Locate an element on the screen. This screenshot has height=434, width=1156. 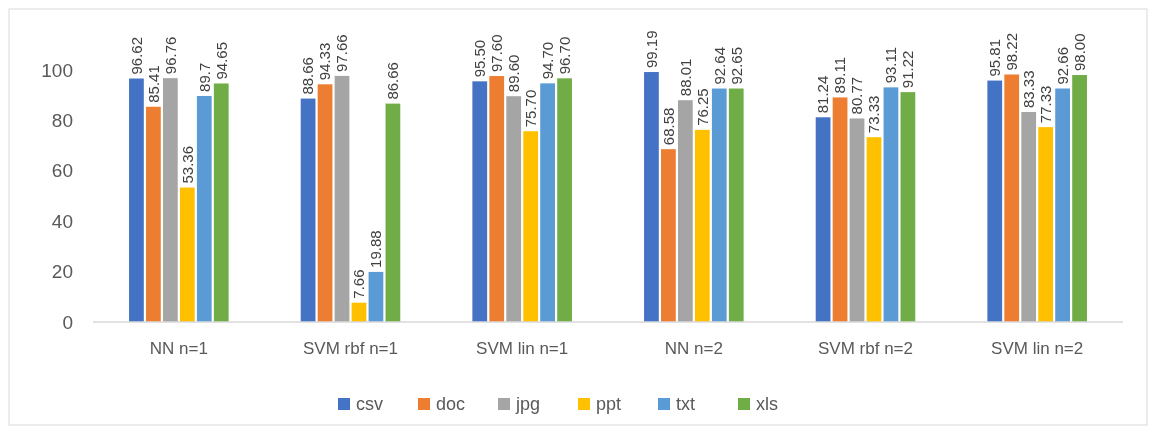
data-label: 98.22 is located at coordinates (1012, 51).